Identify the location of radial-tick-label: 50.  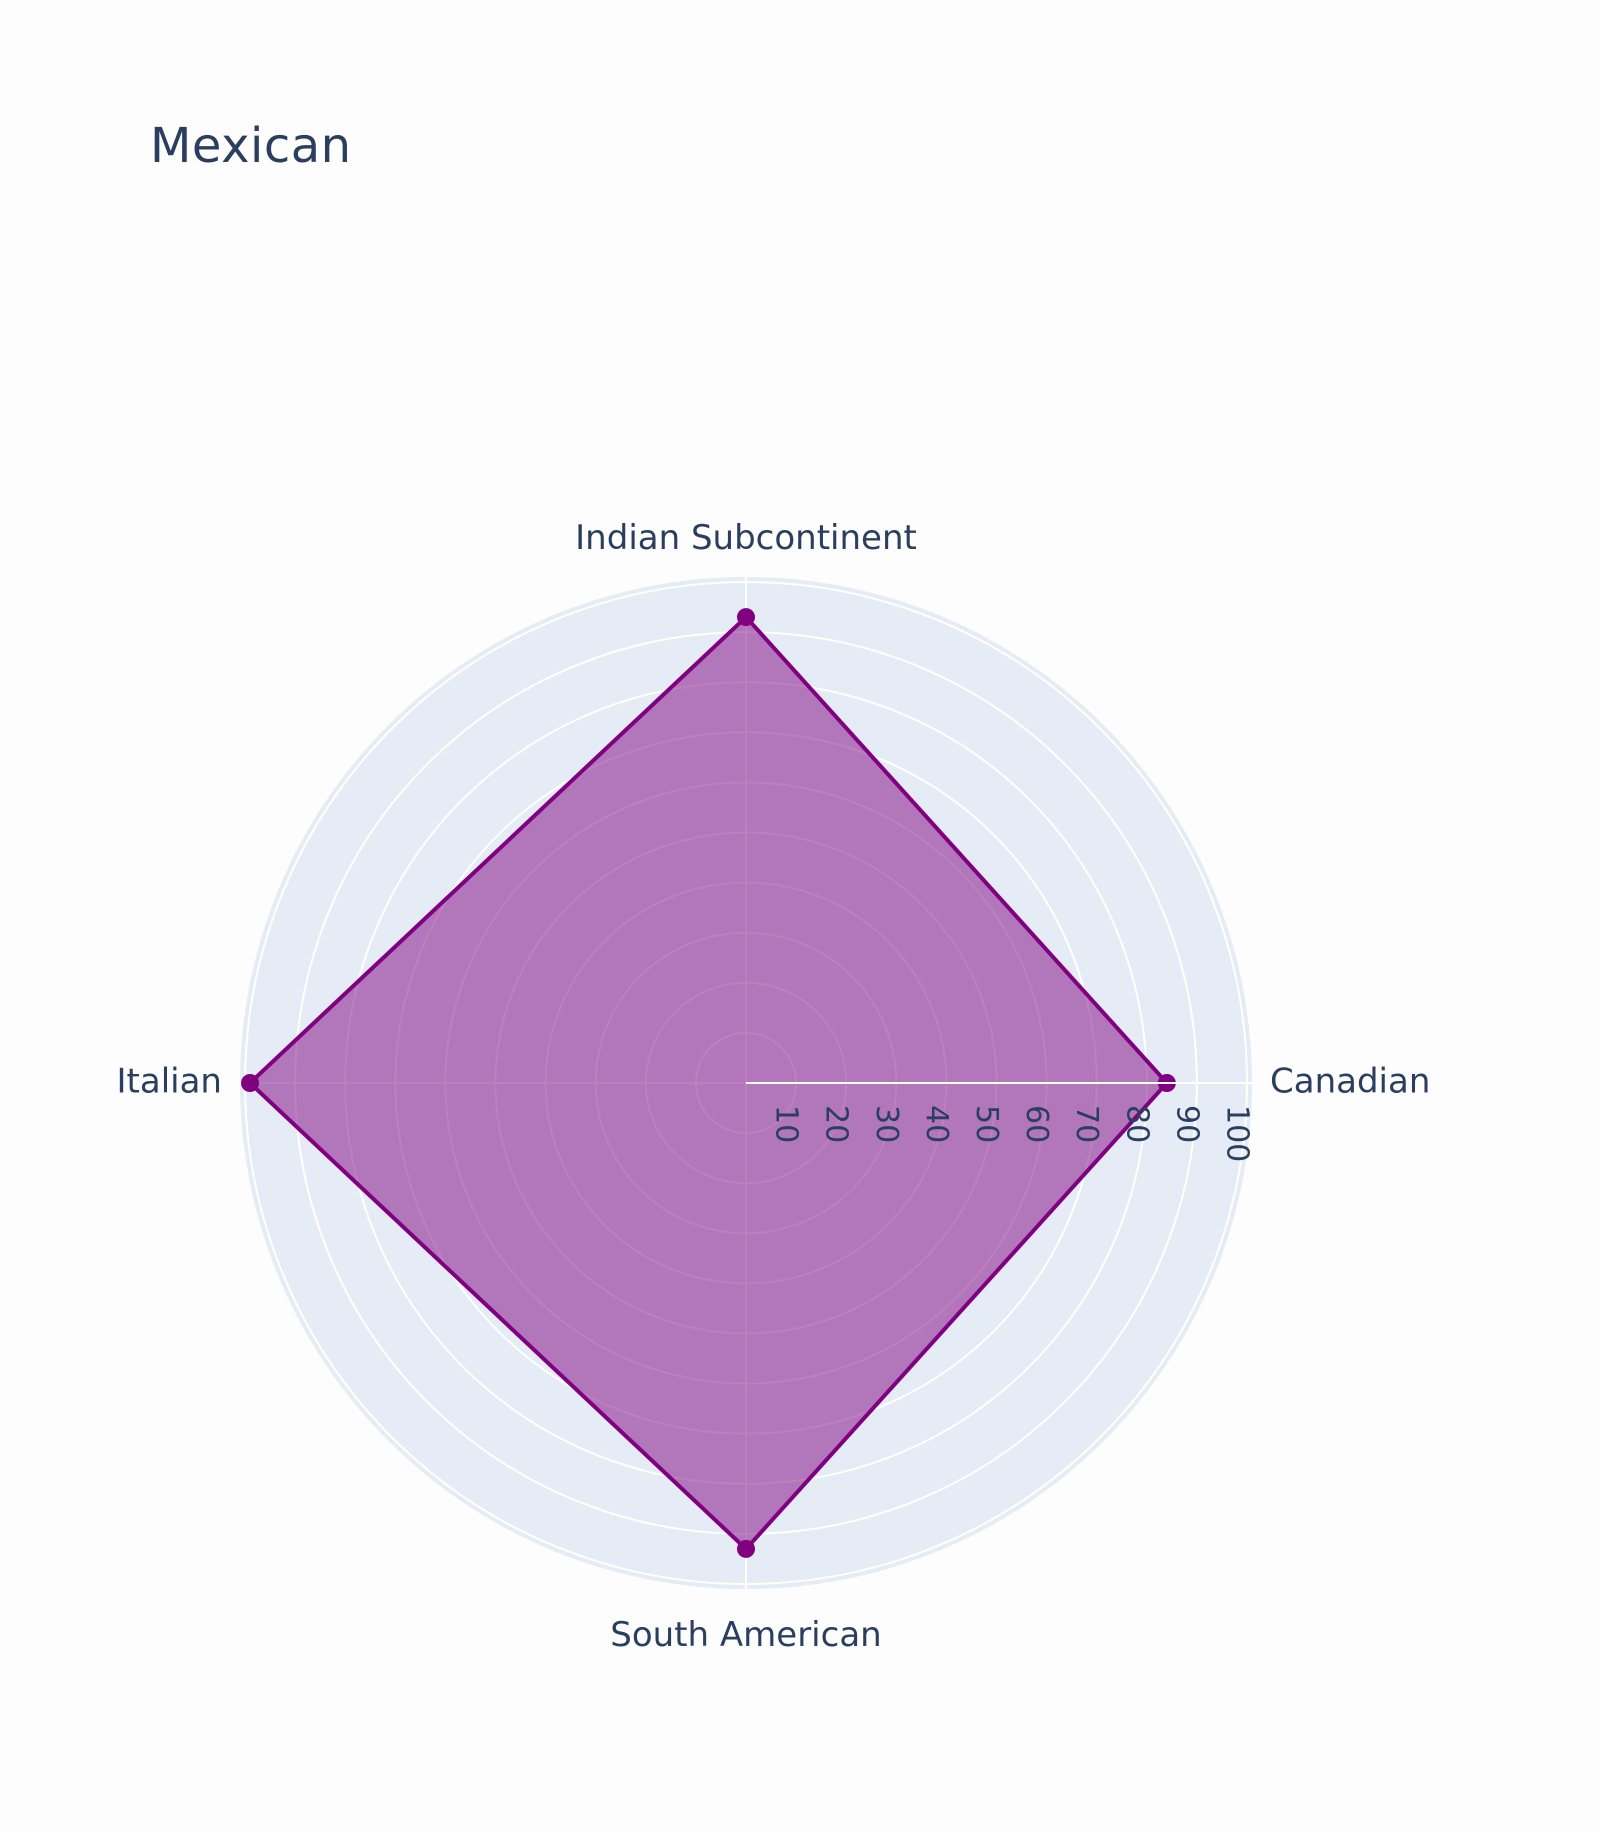
(986, 1124).